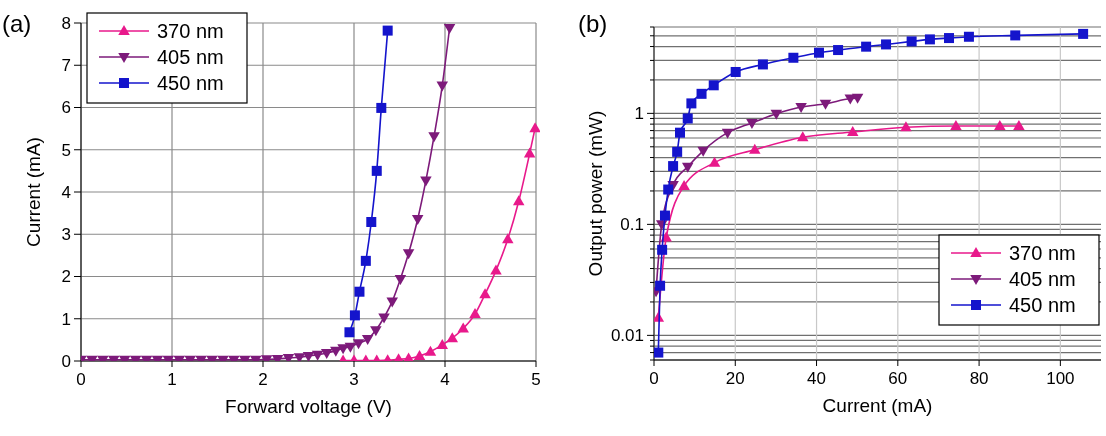 The width and height of the screenshot is (1106, 436). I want to click on x-tick-label: 40, so click(817, 378).